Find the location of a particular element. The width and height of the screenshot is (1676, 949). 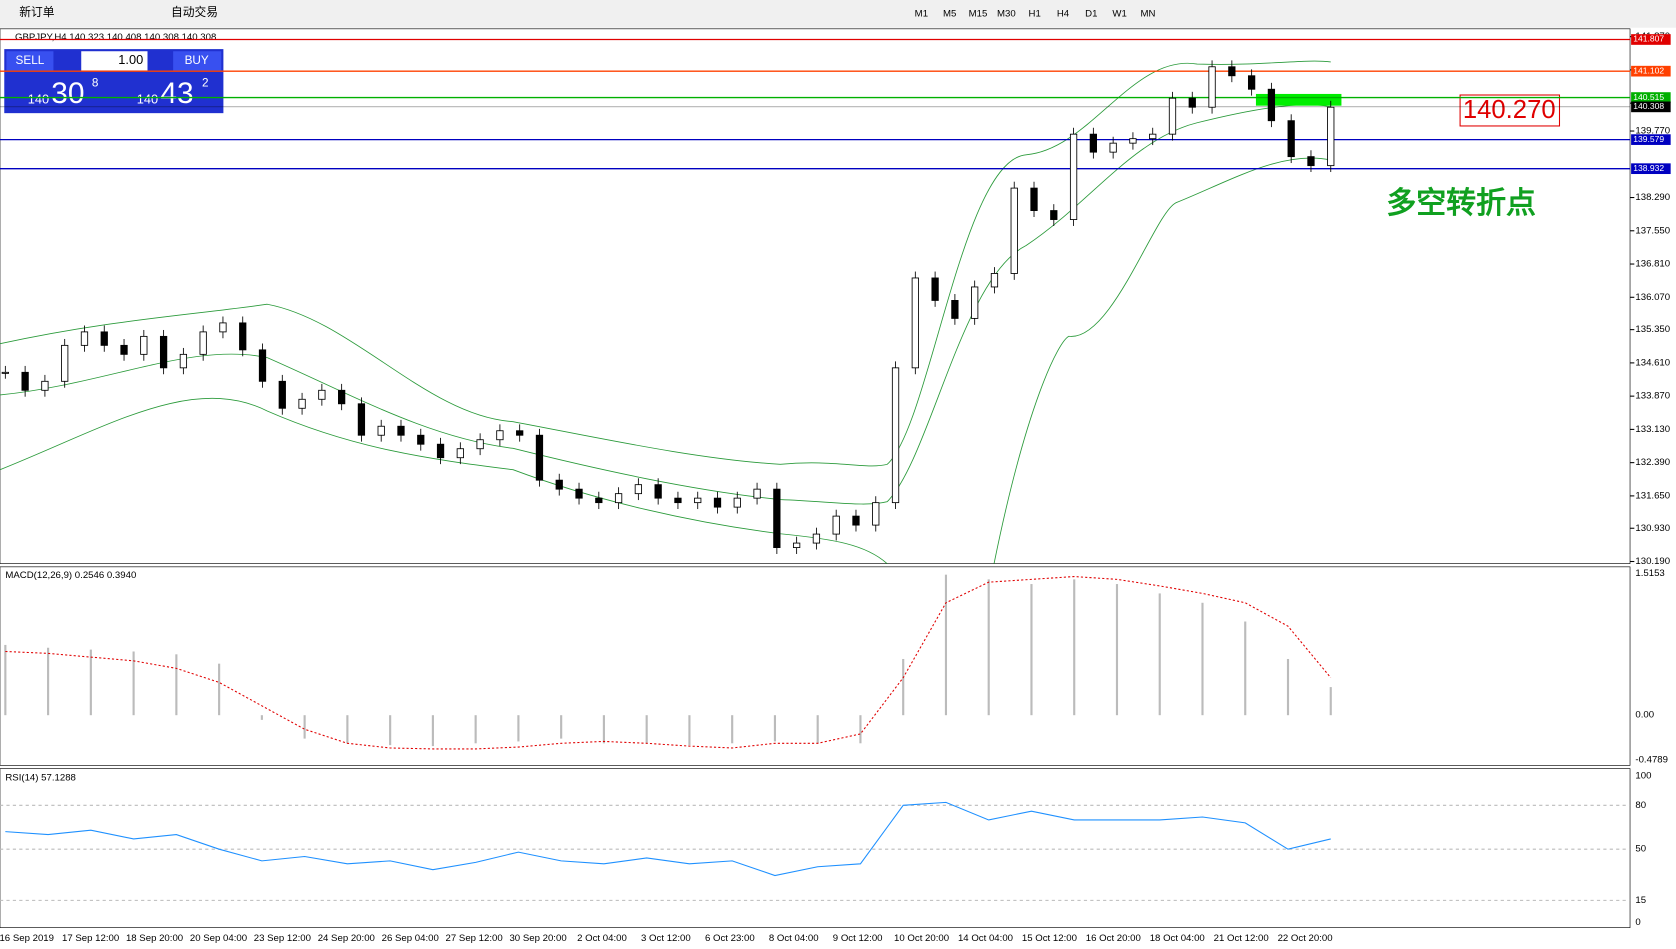

timeframe: M5 is located at coordinates (949, 13).